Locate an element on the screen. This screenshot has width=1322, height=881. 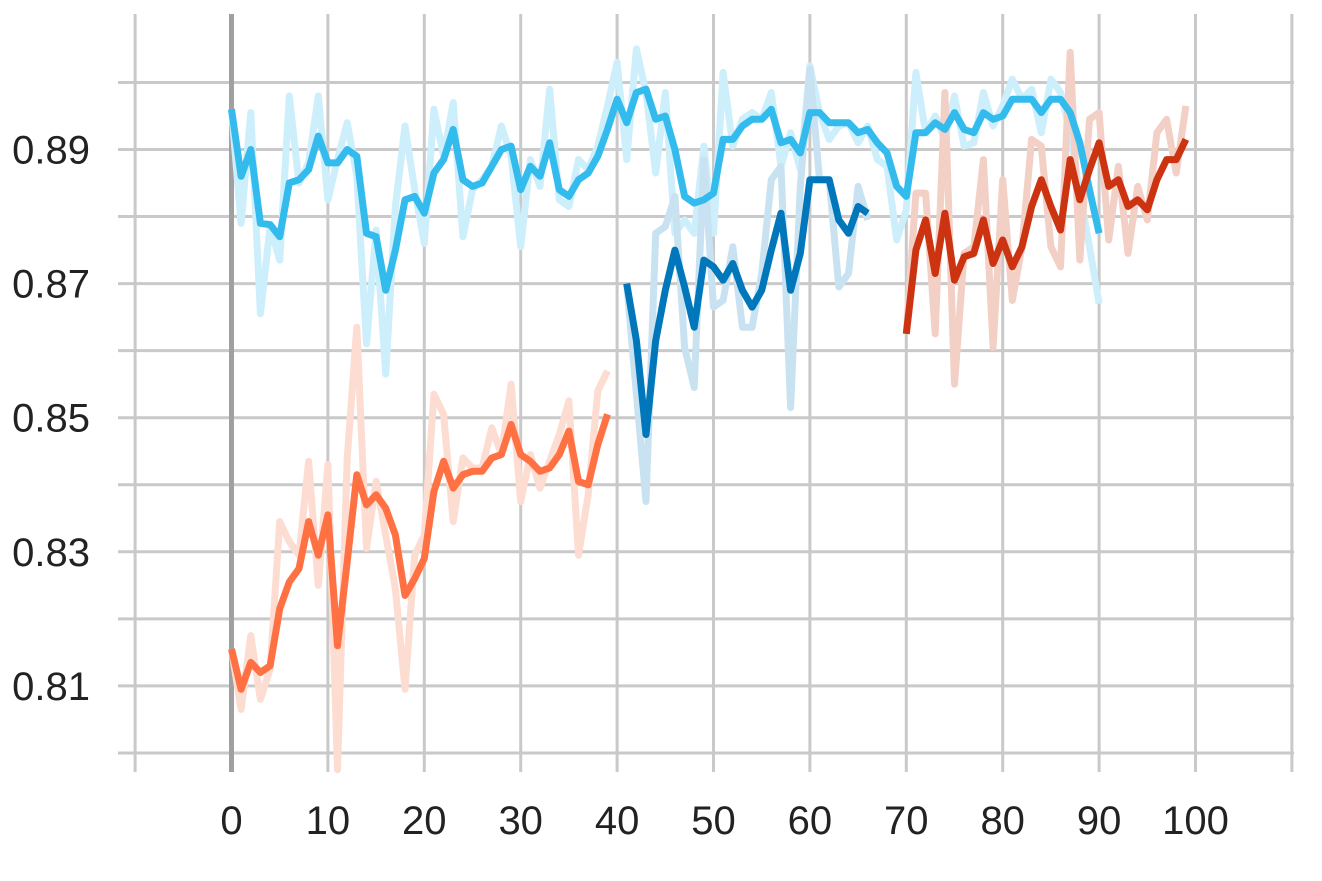
y-tick-label: 0.87 is located at coordinates (51, 285).